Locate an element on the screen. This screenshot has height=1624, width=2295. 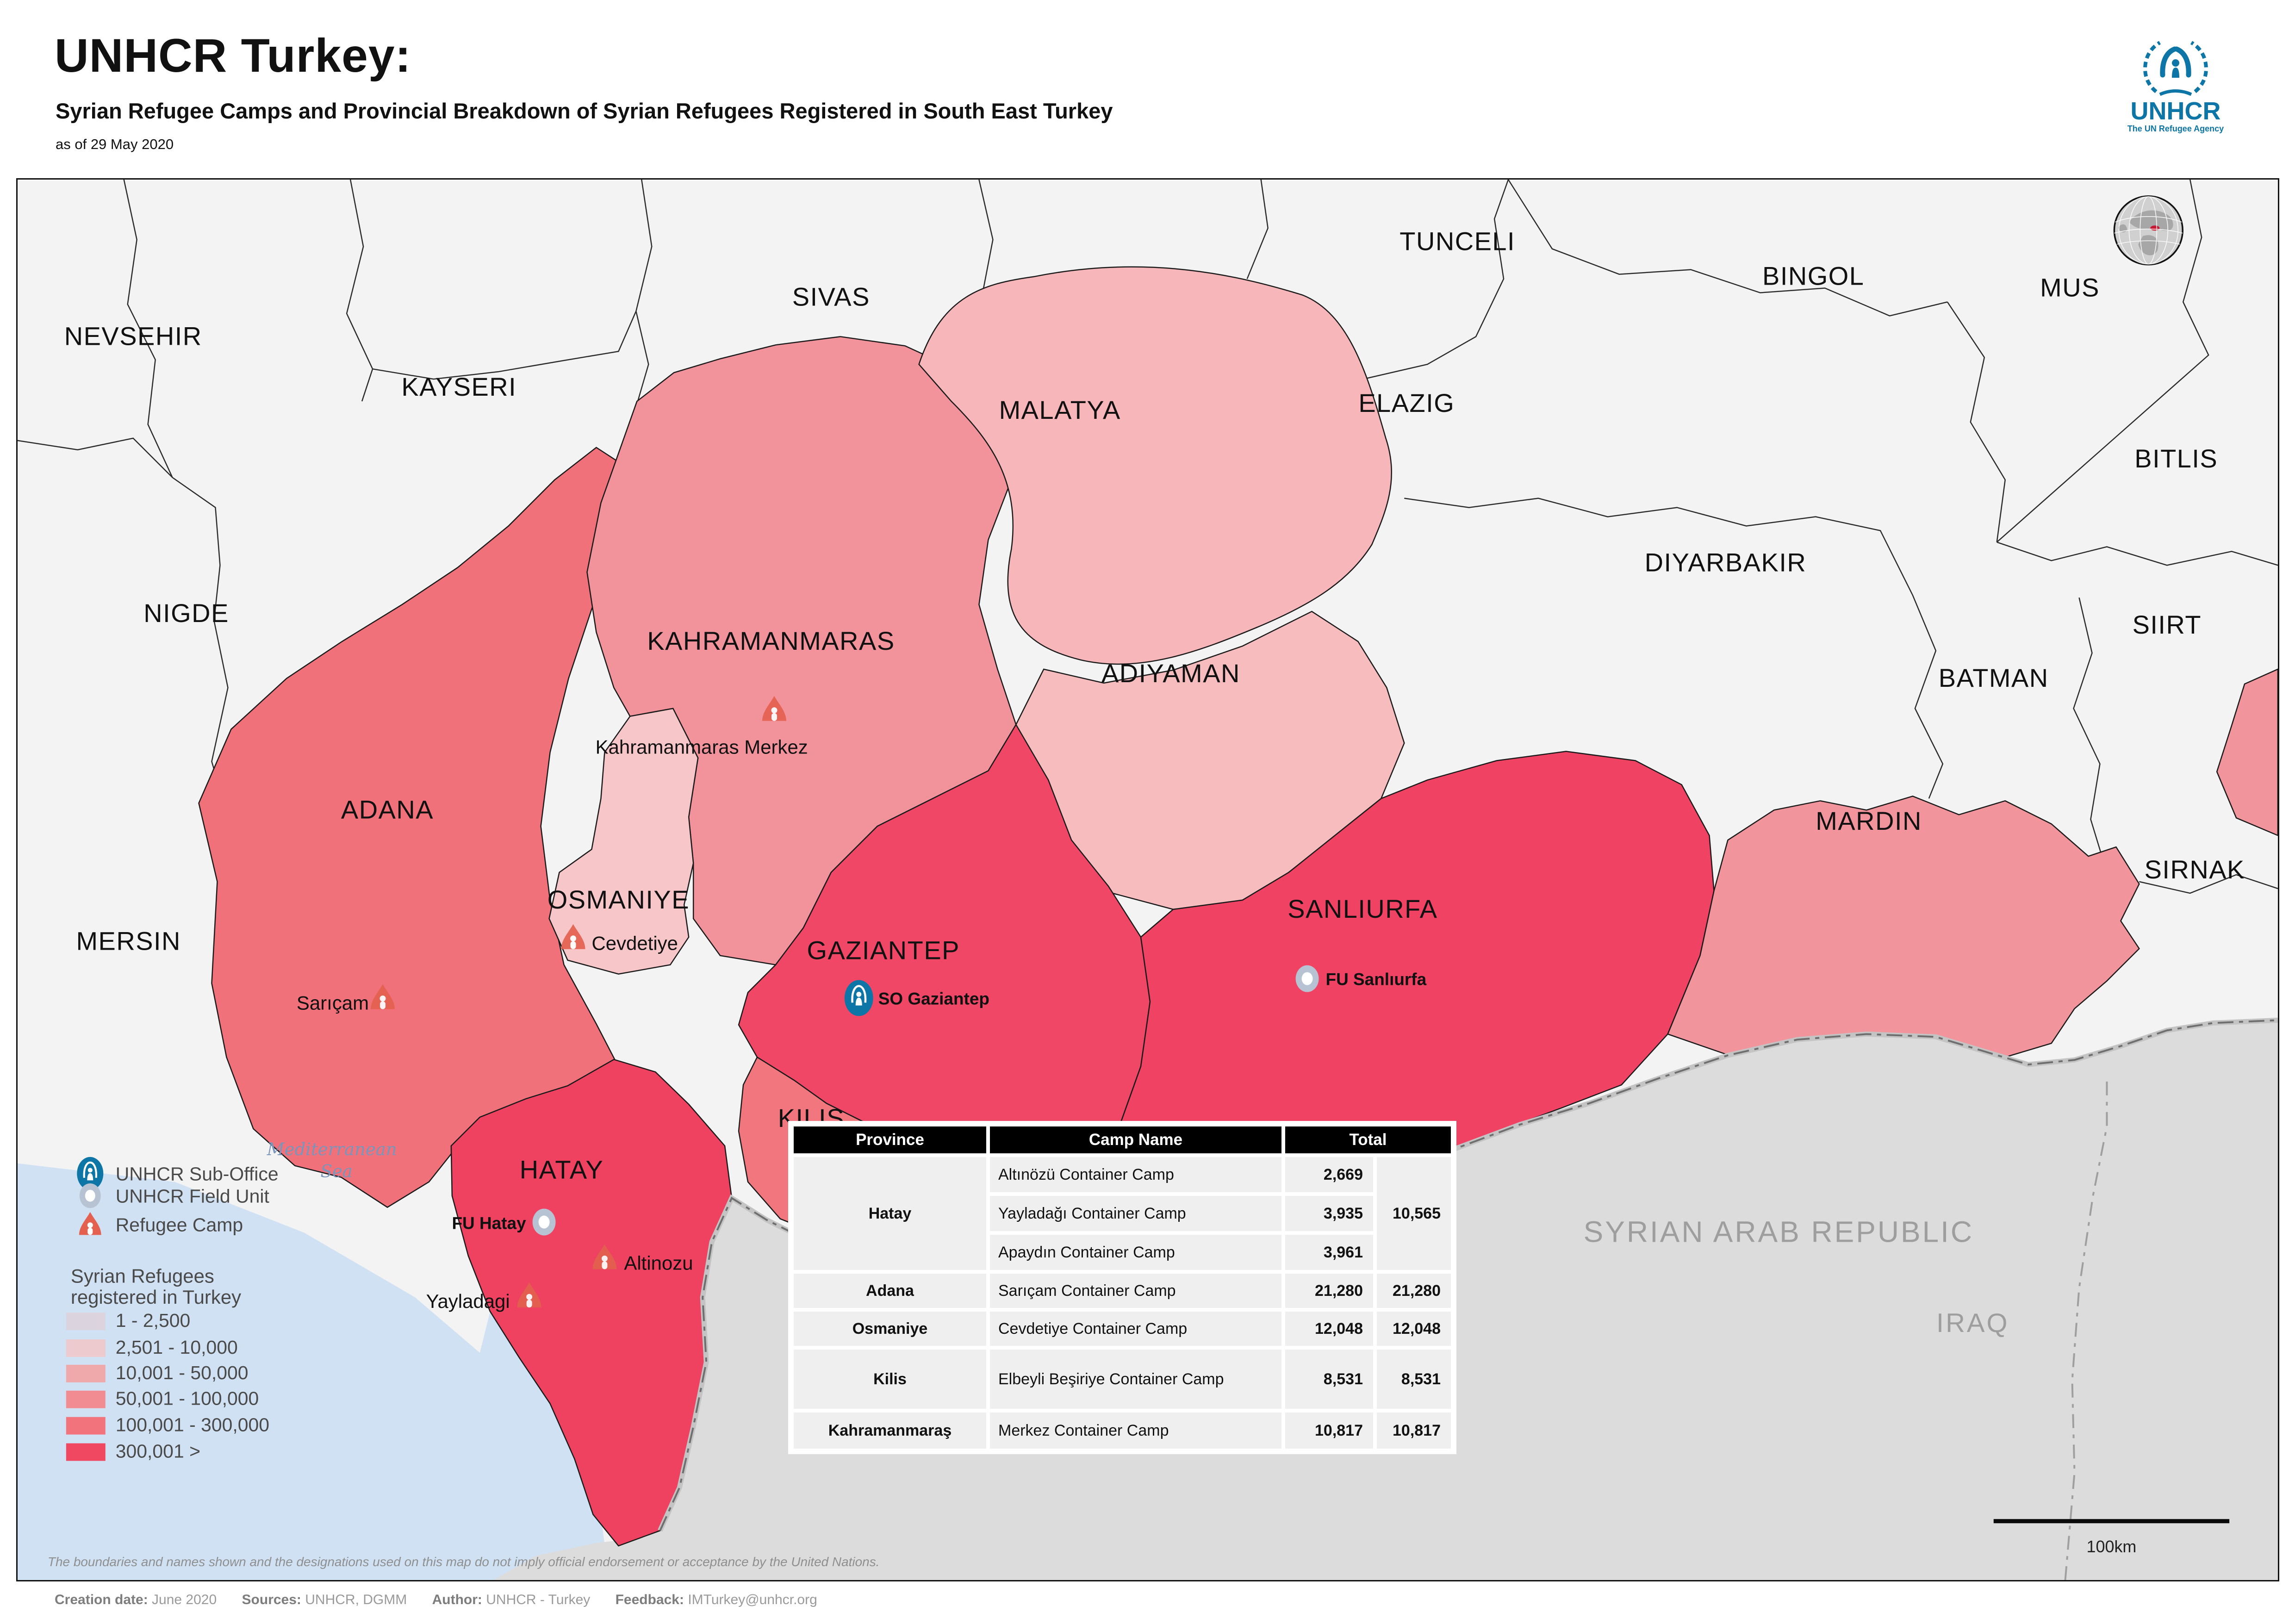
label-adana: ADANA is located at coordinates (387, 809).